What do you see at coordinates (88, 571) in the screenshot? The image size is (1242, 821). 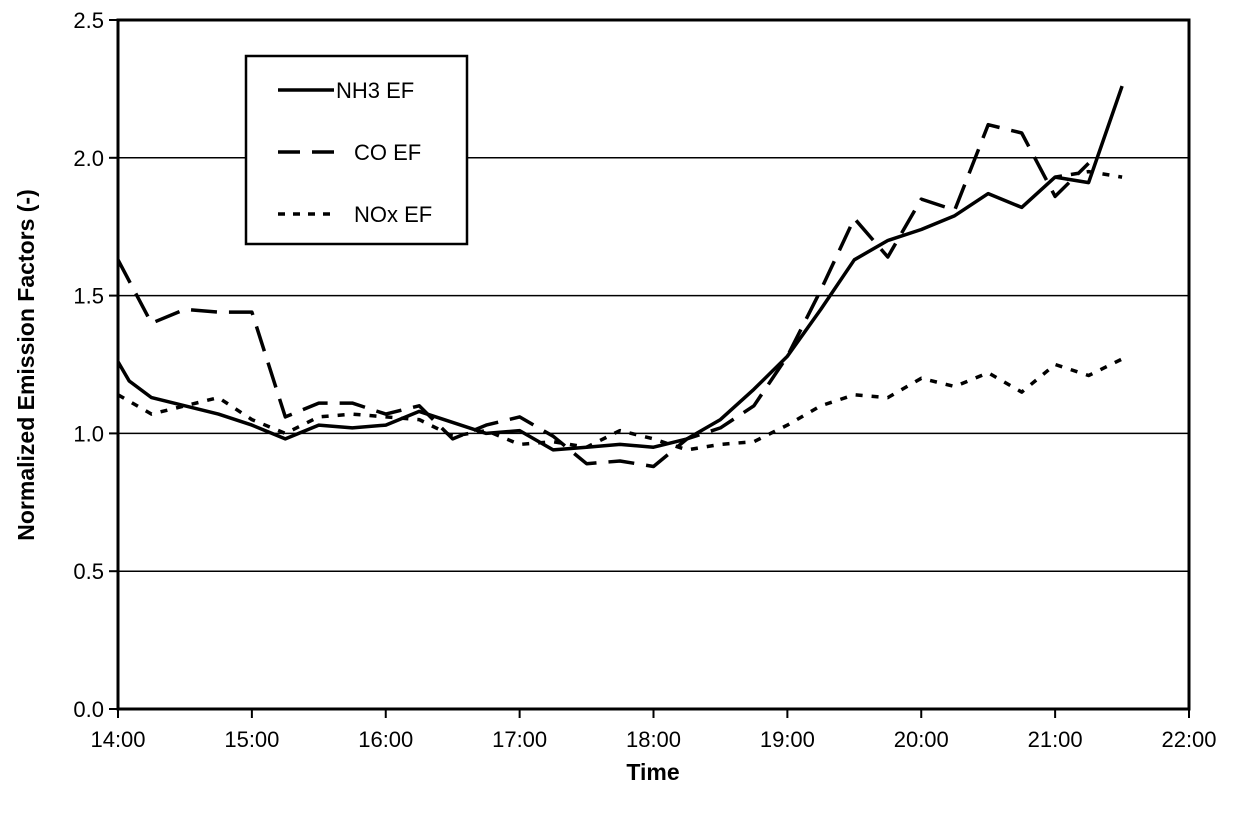 I see `y-tick-label: 0.5` at bounding box center [88, 571].